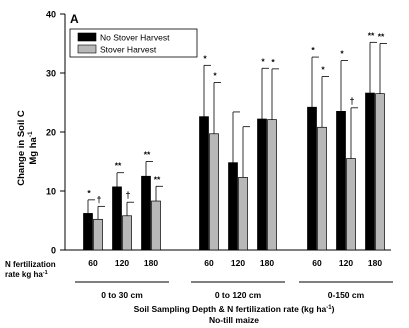 Image resolution: width=409 pixels, height=328 pixels. Describe the element at coordinates (128, 50) in the screenshot. I see `legend-label-stover: Stover Harvest` at that location.